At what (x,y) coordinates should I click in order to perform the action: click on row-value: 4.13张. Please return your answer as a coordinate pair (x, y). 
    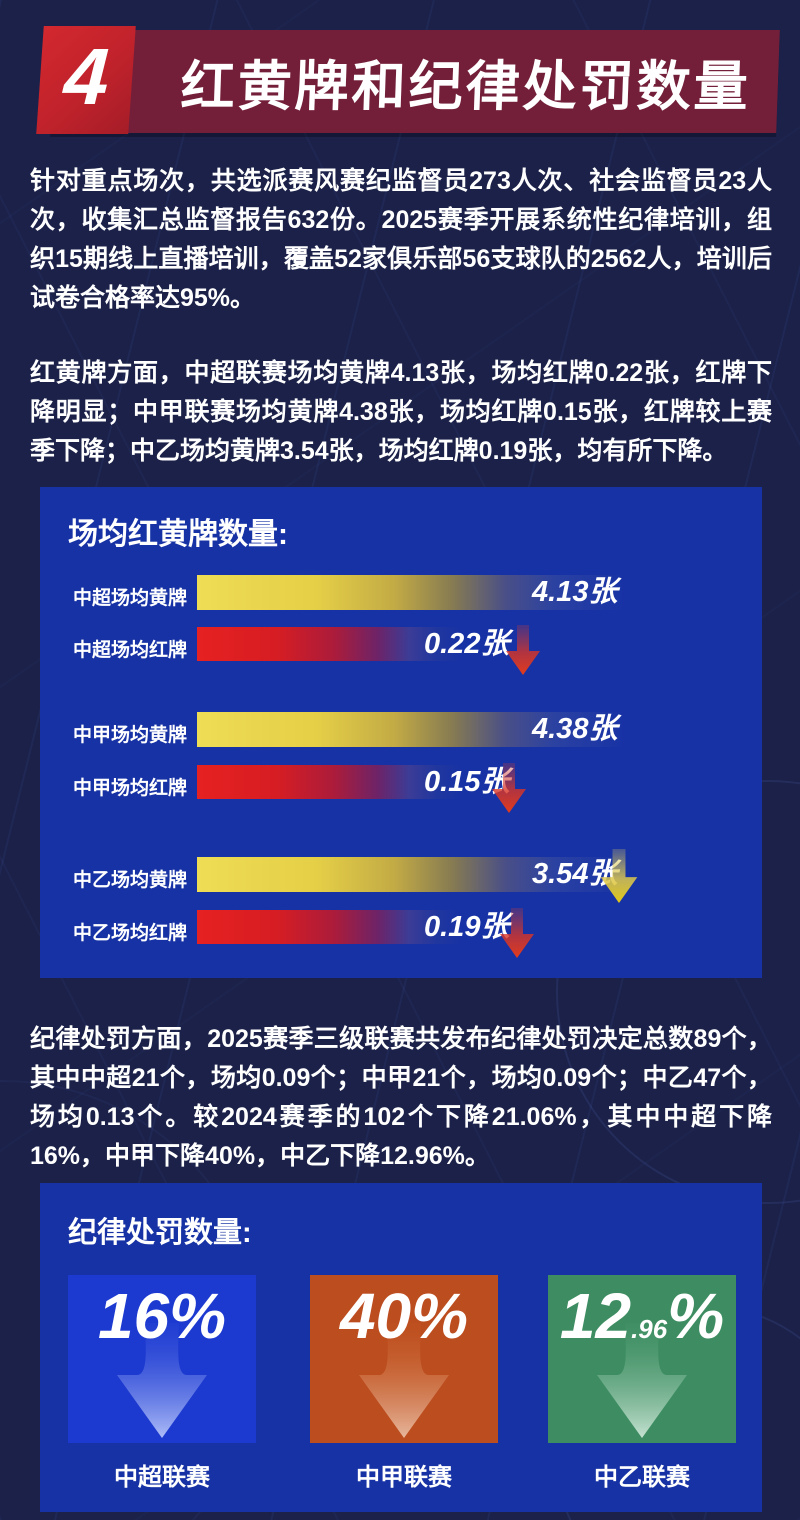
    Looking at the image, I should click on (575, 592).